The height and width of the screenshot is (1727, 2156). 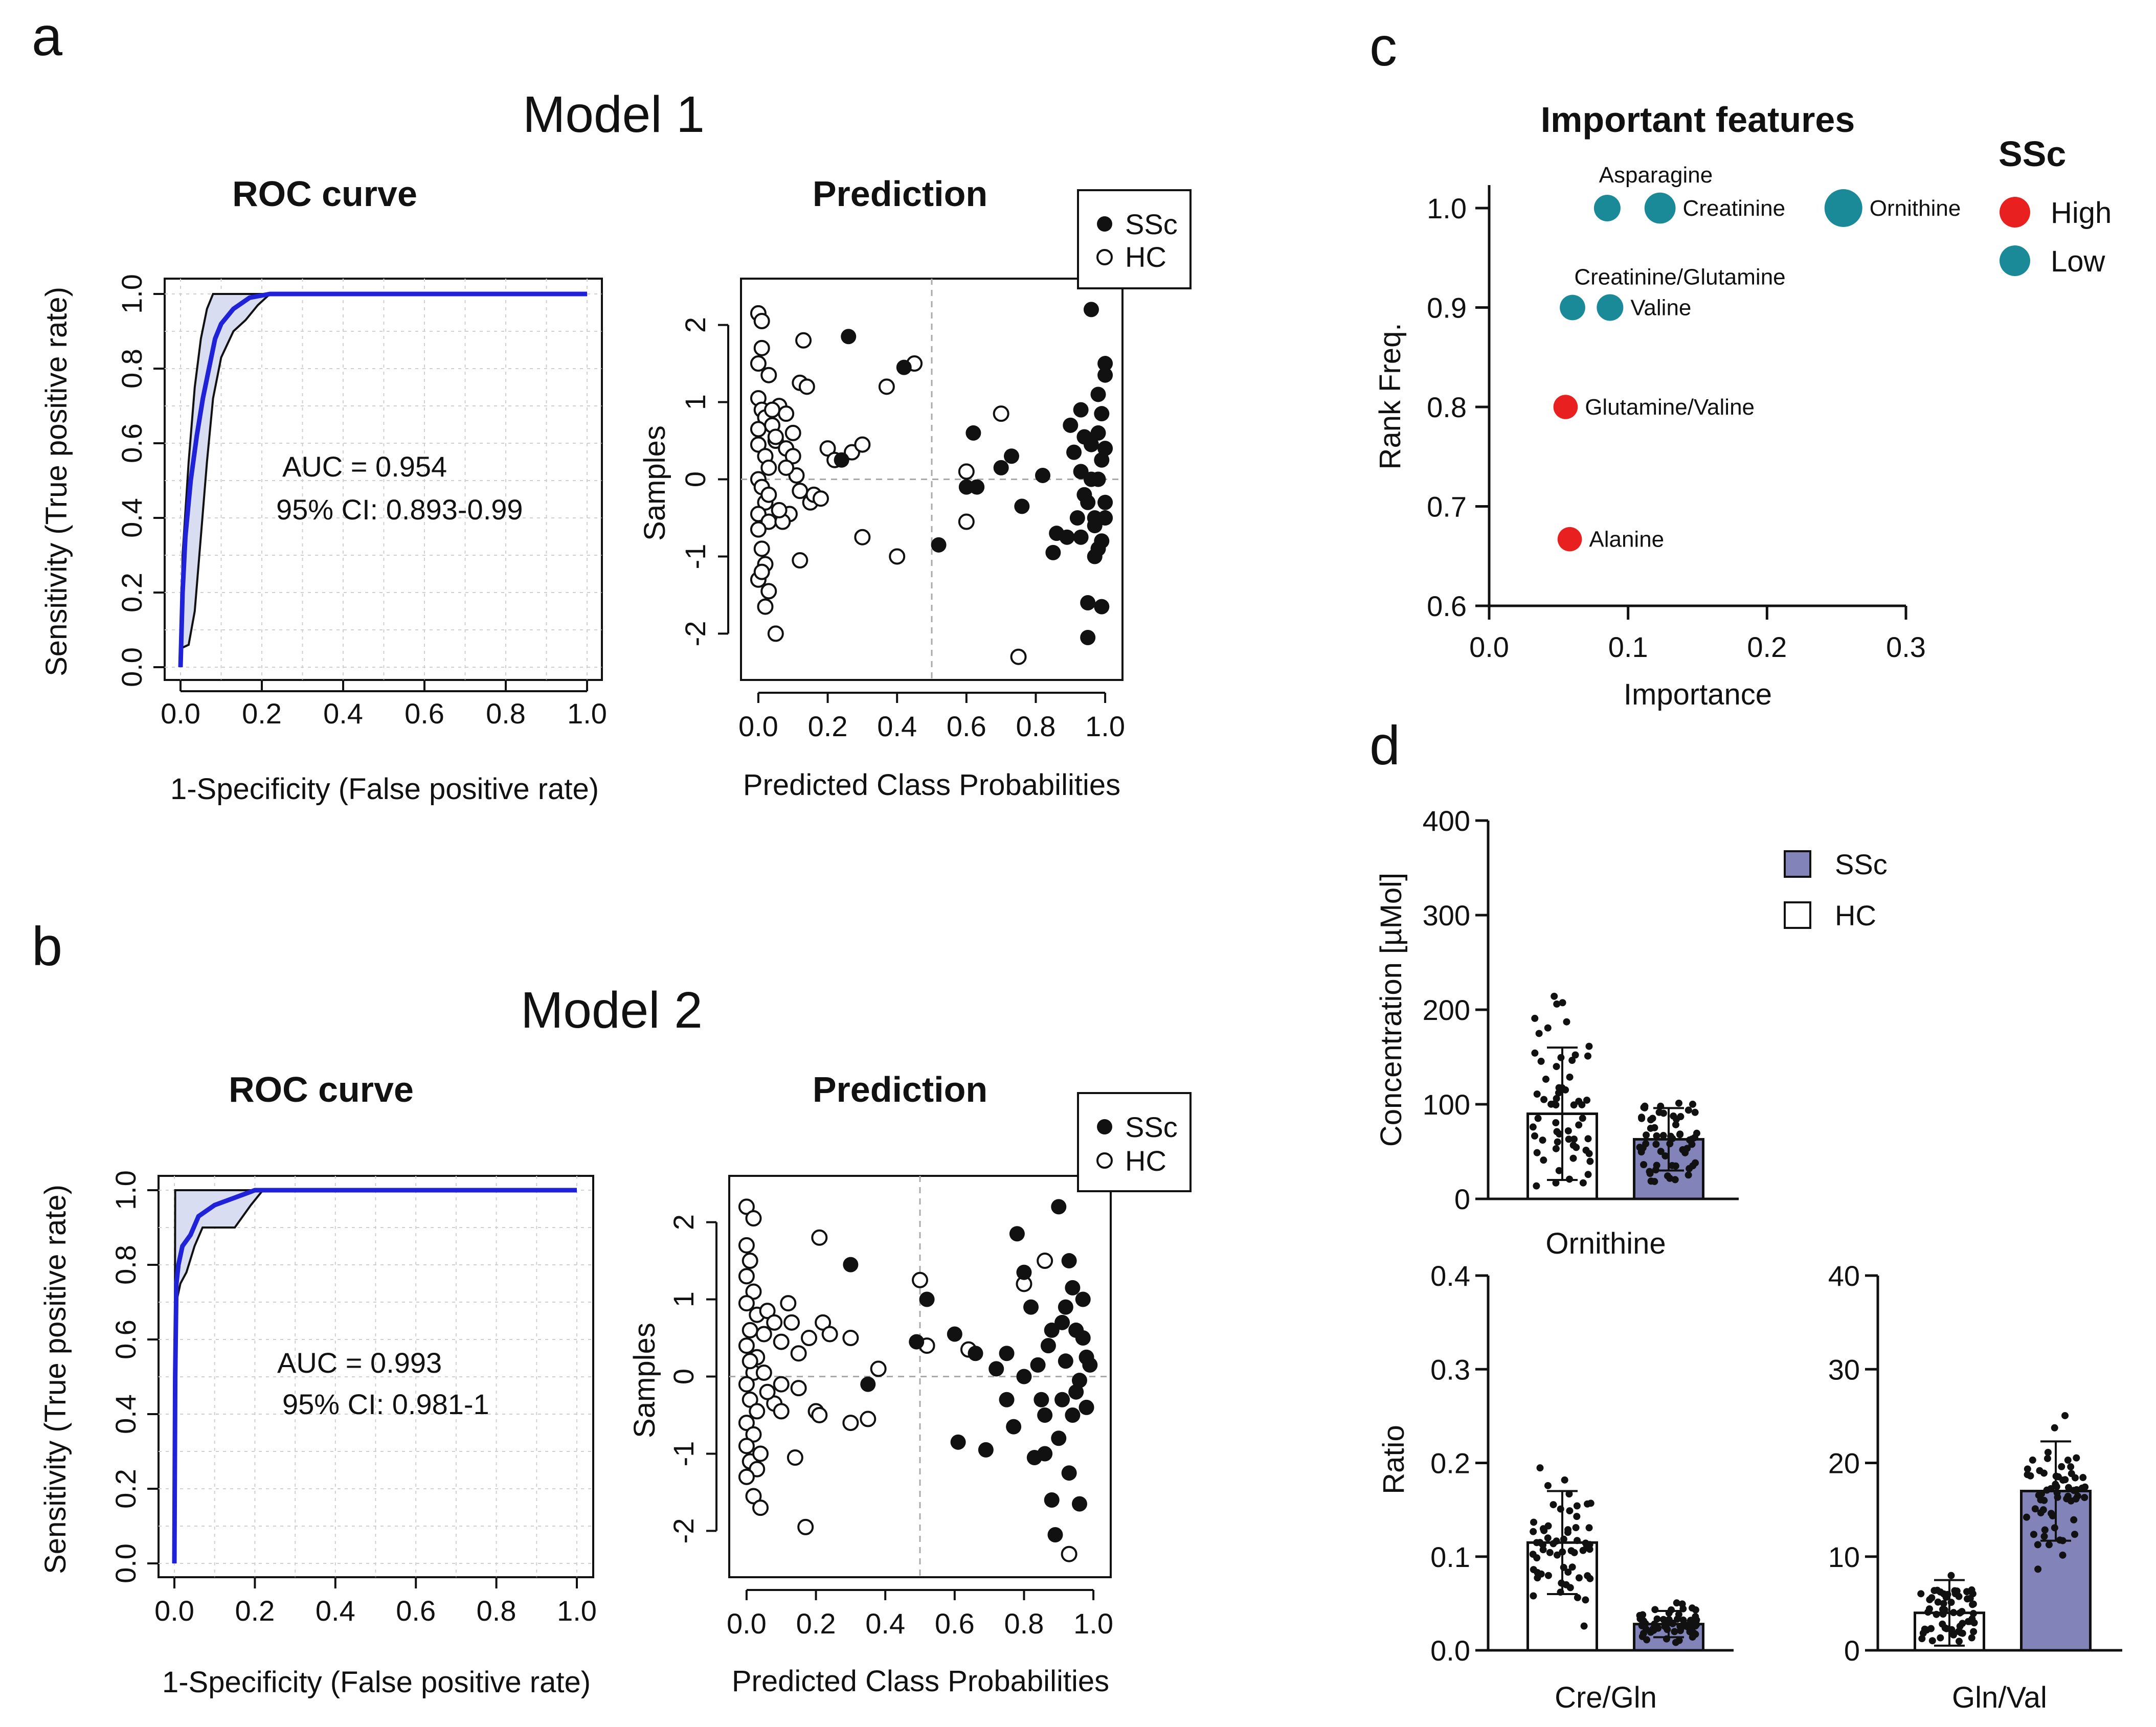 What do you see at coordinates (614, 114) in the screenshot?
I see `model1-title: Model 1` at bounding box center [614, 114].